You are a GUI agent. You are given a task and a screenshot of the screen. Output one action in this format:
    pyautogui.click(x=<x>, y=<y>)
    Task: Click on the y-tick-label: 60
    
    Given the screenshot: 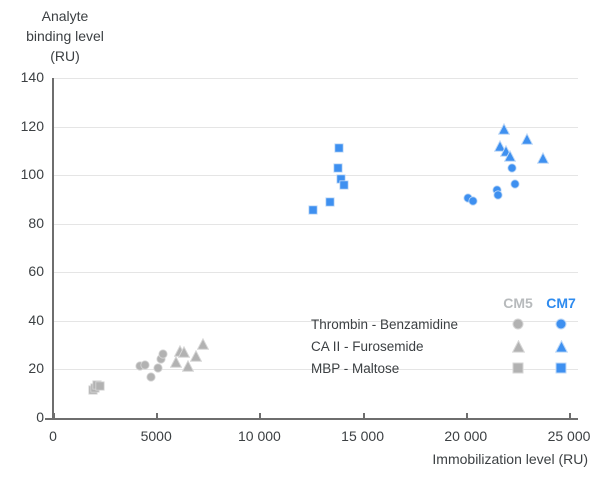 What is the action you would take?
    pyautogui.click(x=36, y=271)
    